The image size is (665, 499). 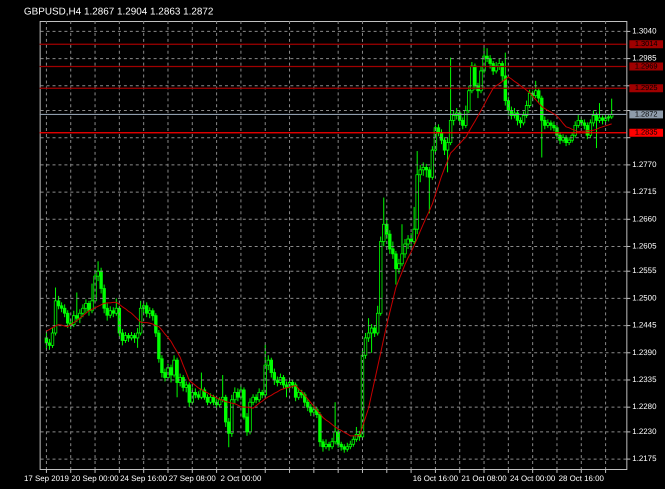 I want to click on y-tick-label: 1.2445, so click(x=645, y=325).